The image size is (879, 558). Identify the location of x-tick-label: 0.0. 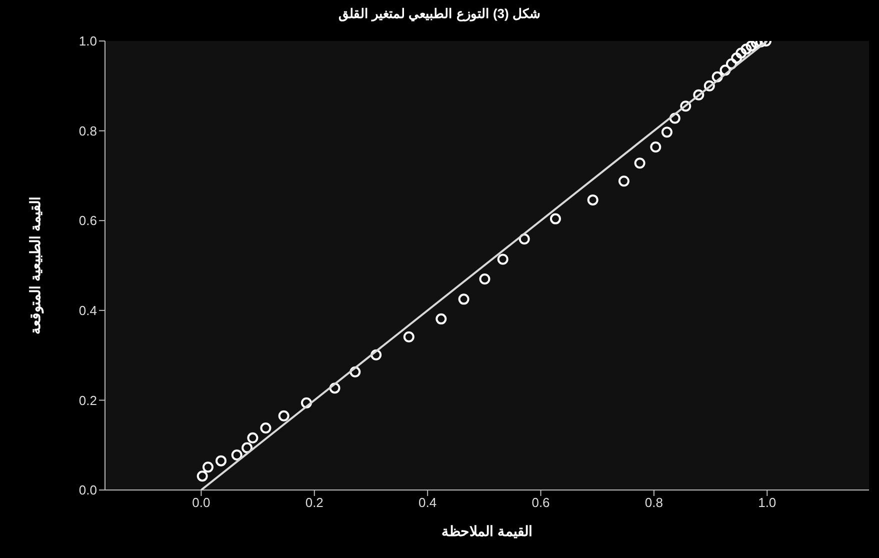
(201, 502).